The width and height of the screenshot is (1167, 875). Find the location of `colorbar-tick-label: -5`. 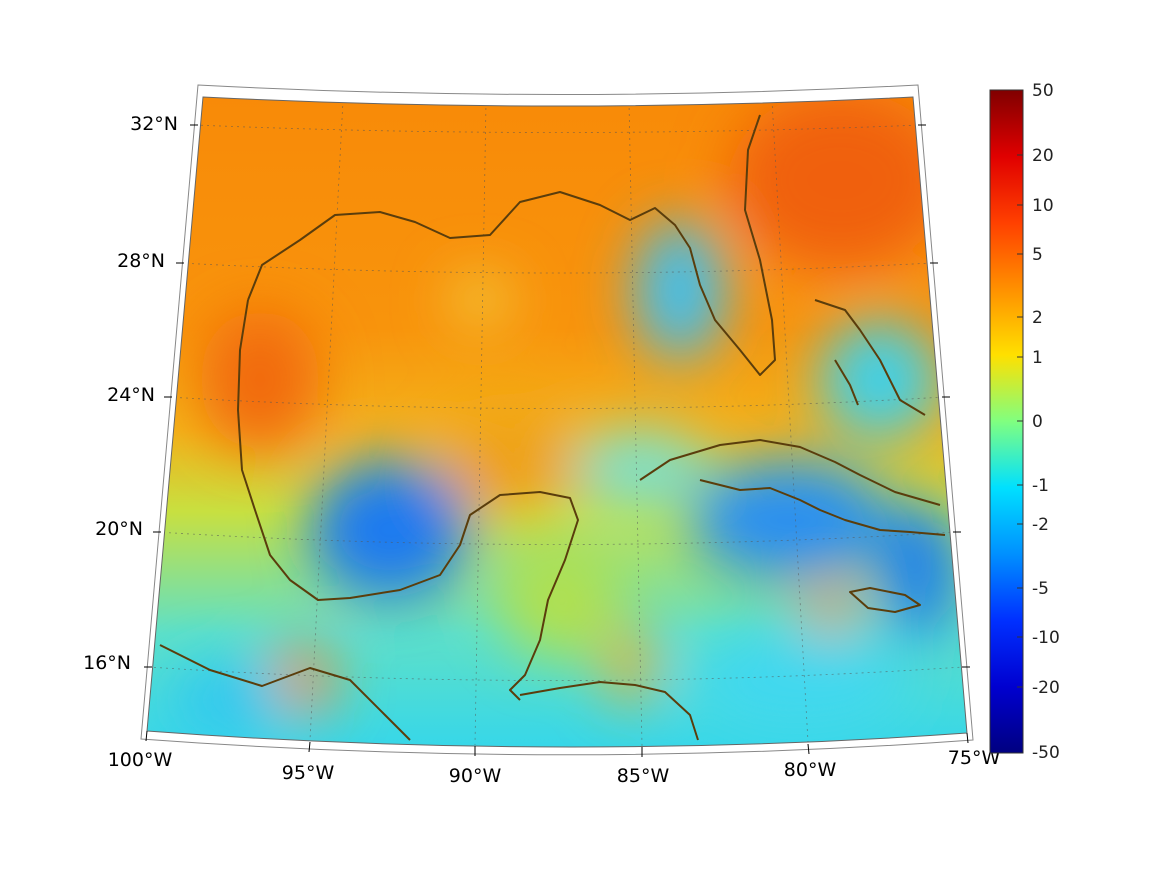

colorbar-tick-label: -5 is located at coordinates (1040, 589).